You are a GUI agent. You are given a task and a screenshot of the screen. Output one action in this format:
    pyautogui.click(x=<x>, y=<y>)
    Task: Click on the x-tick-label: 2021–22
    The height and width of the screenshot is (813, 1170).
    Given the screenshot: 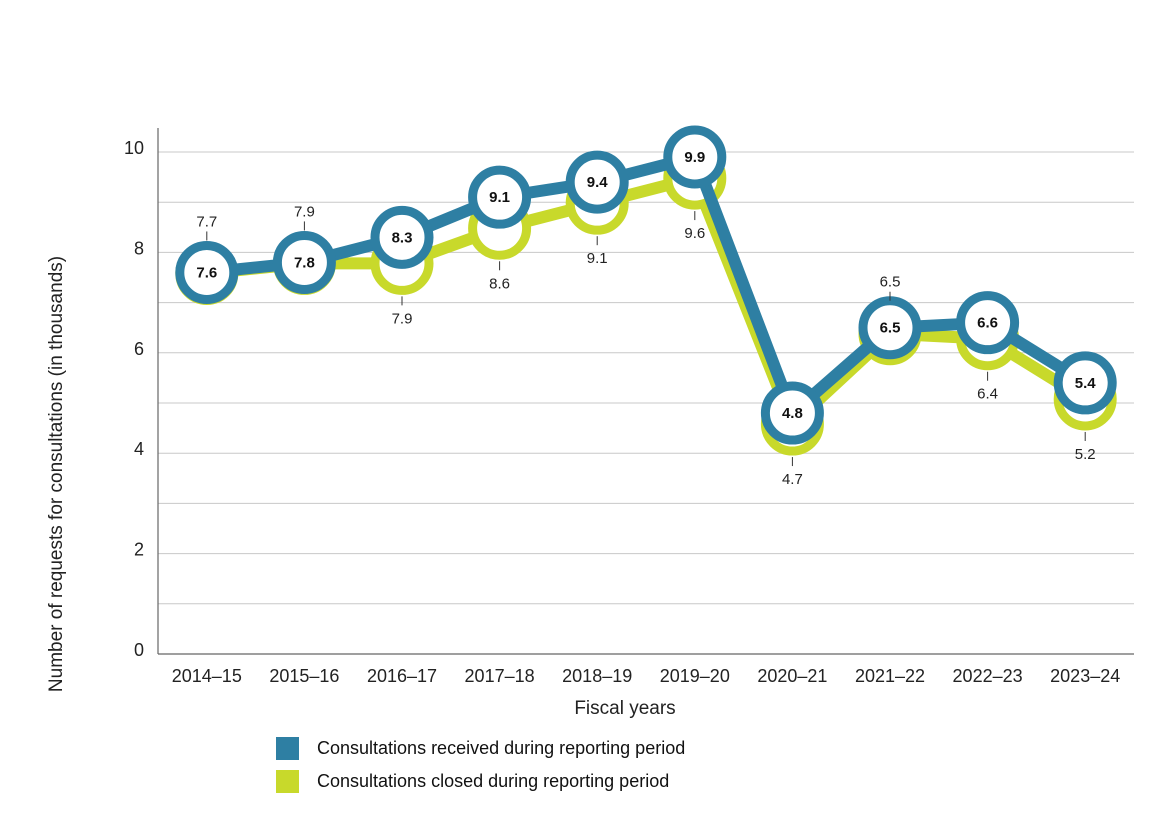 What is the action you would take?
    pyautogui.click(x=890, y=676)
    